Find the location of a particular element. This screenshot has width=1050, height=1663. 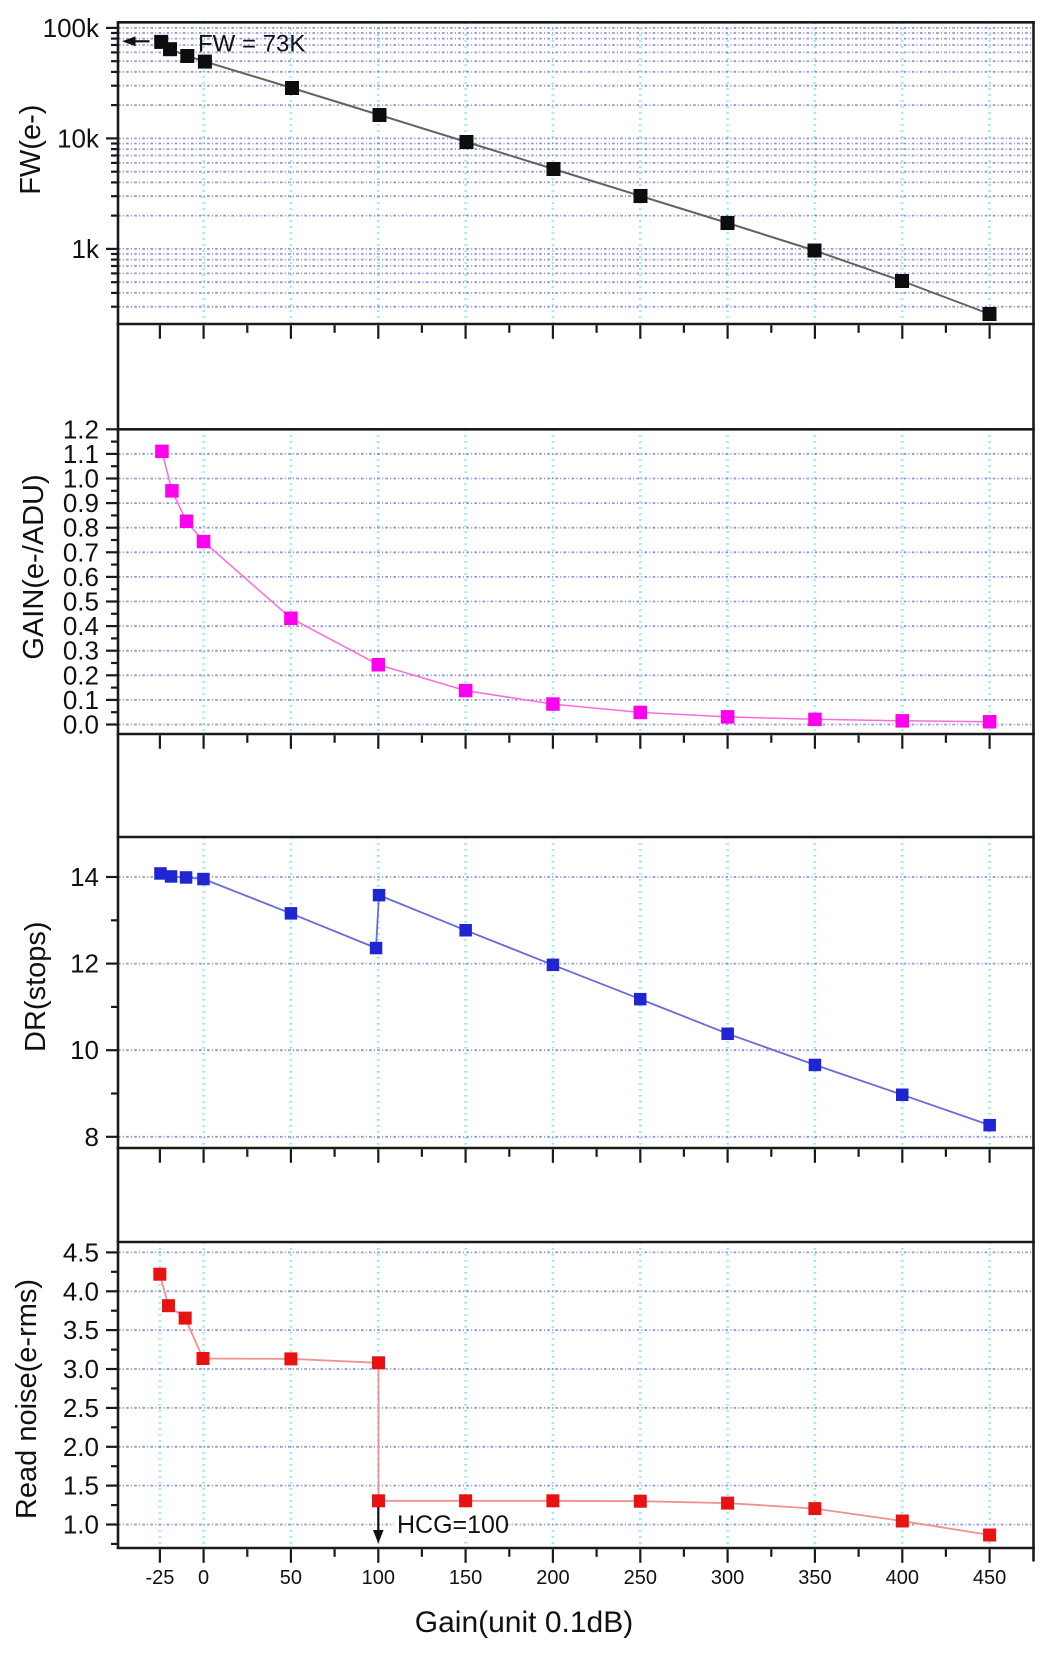

svg-text: 3.0 is located at coordinates (81, 1369).